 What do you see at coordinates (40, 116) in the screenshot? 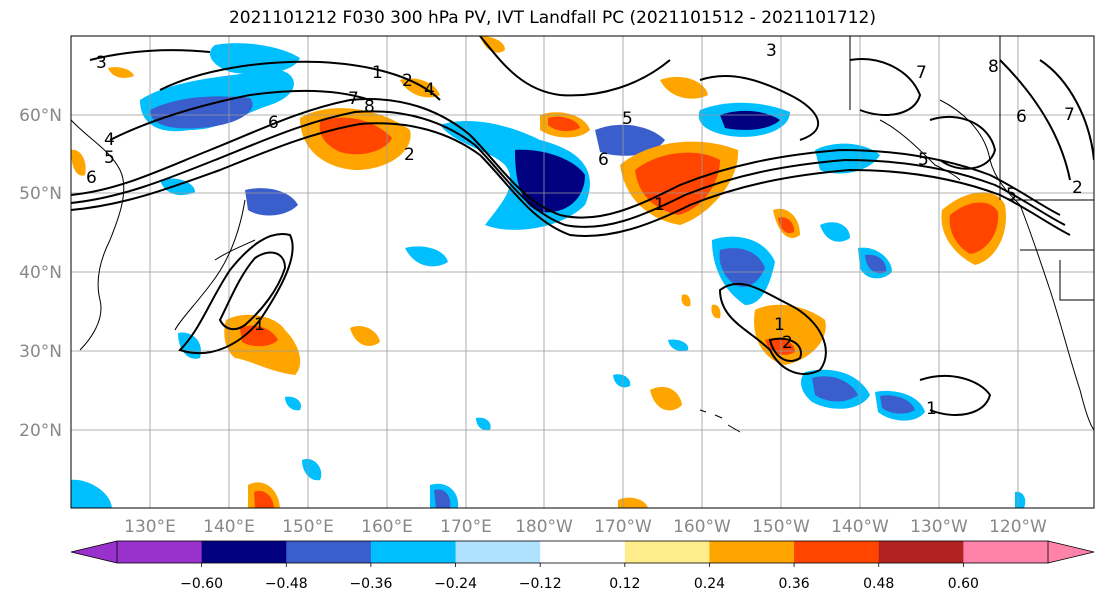
I see `lat-label: 60°N` at bounding box center [40, 116].